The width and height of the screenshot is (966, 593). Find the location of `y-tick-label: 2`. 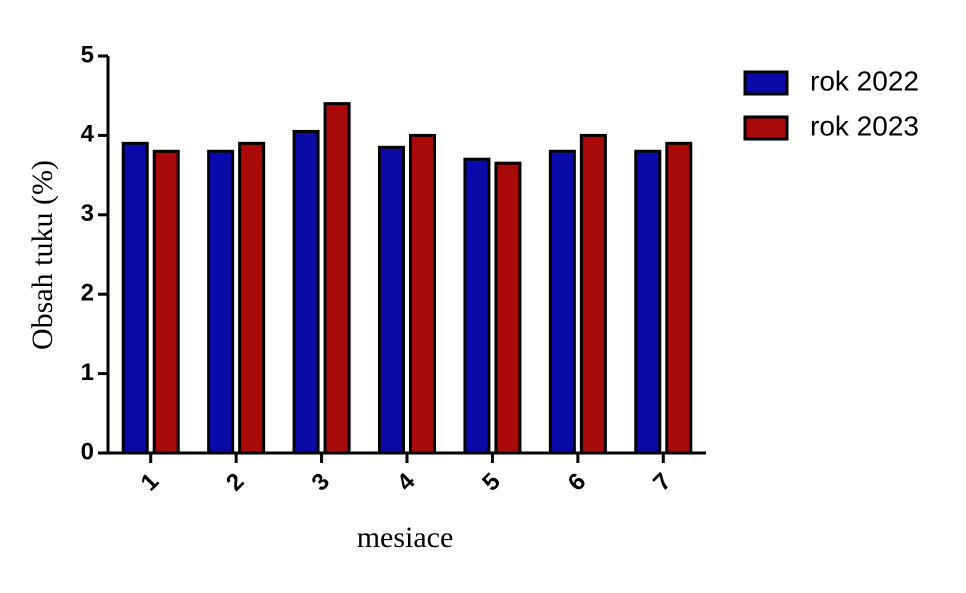

y-tick-label: 2 is located at coordinates (87, 293).